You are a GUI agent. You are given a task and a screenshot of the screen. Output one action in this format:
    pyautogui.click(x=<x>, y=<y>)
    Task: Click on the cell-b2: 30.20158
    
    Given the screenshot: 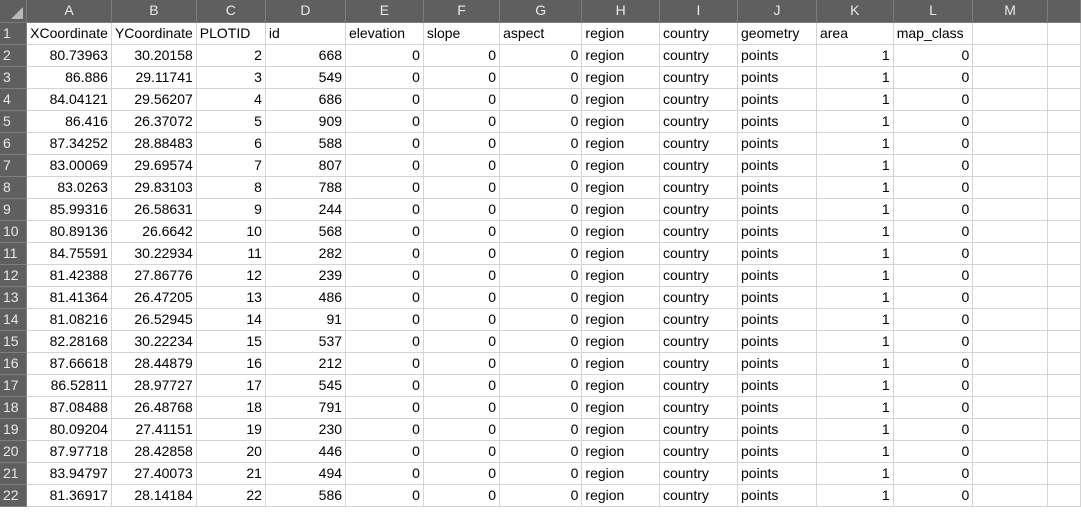 What is the action you would take?
    pyautogui.click(x=154, y=55)
    